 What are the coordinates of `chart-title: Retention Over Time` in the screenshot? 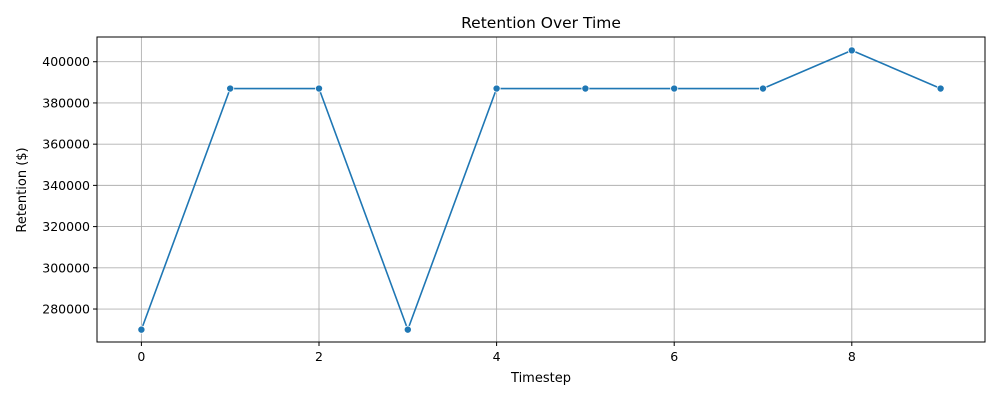 It's located at (541, 23).